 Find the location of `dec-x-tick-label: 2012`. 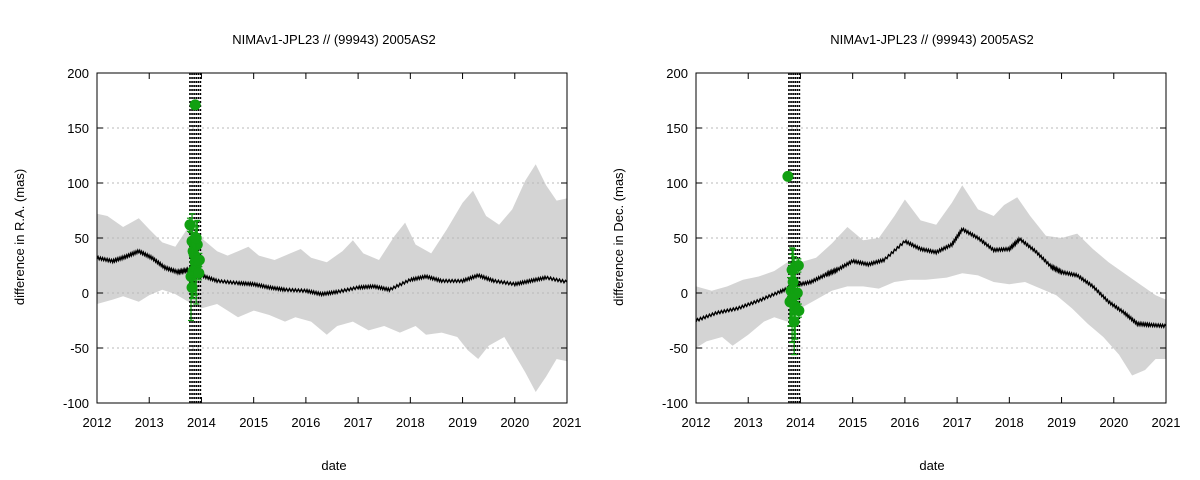

dec-x-tick-label: 2012 is located at coordinates (696, 422).